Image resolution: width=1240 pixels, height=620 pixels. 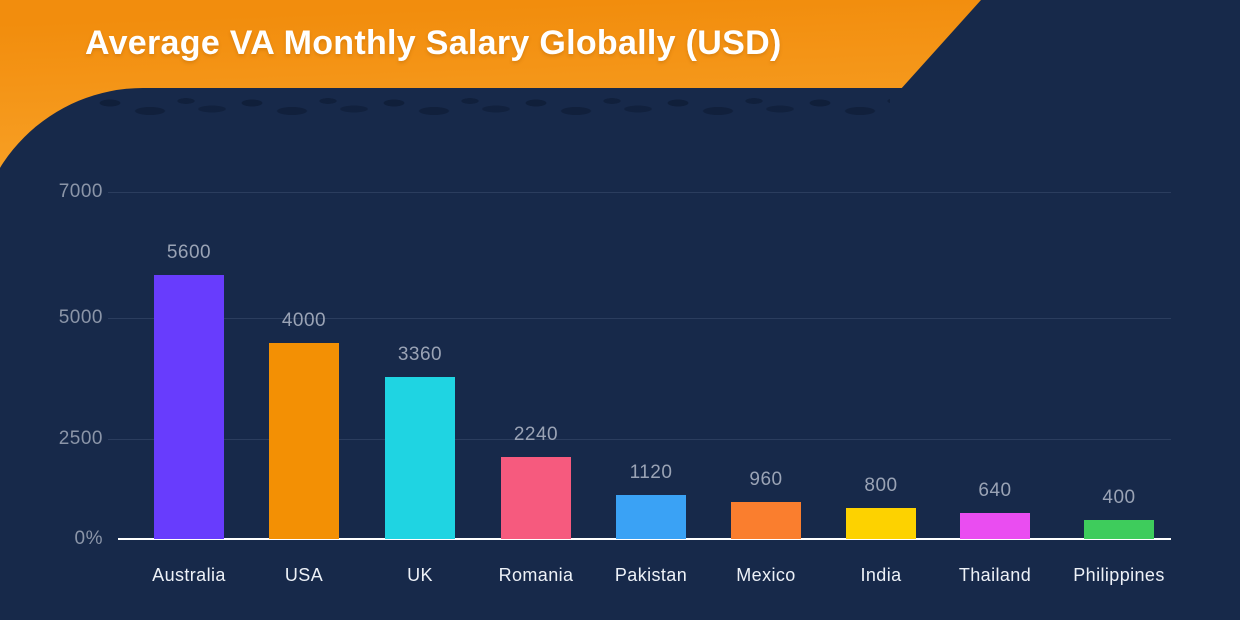 I want to click on bar-value-label-australia: 5600, so click(x=189, y=252).